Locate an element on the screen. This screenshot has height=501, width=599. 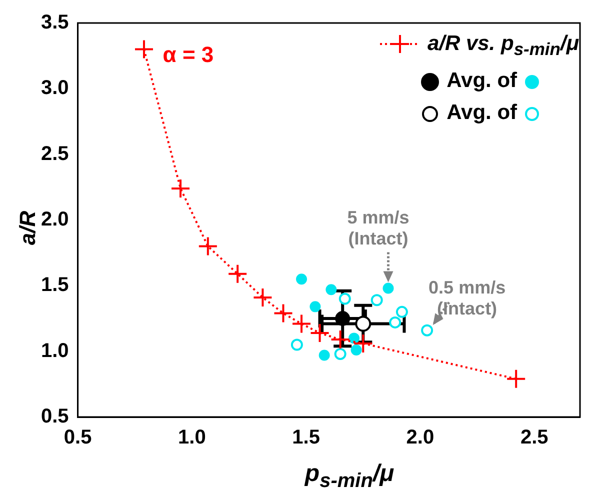
y-tick-label: 2.5 is located at coordinates (54, 153).